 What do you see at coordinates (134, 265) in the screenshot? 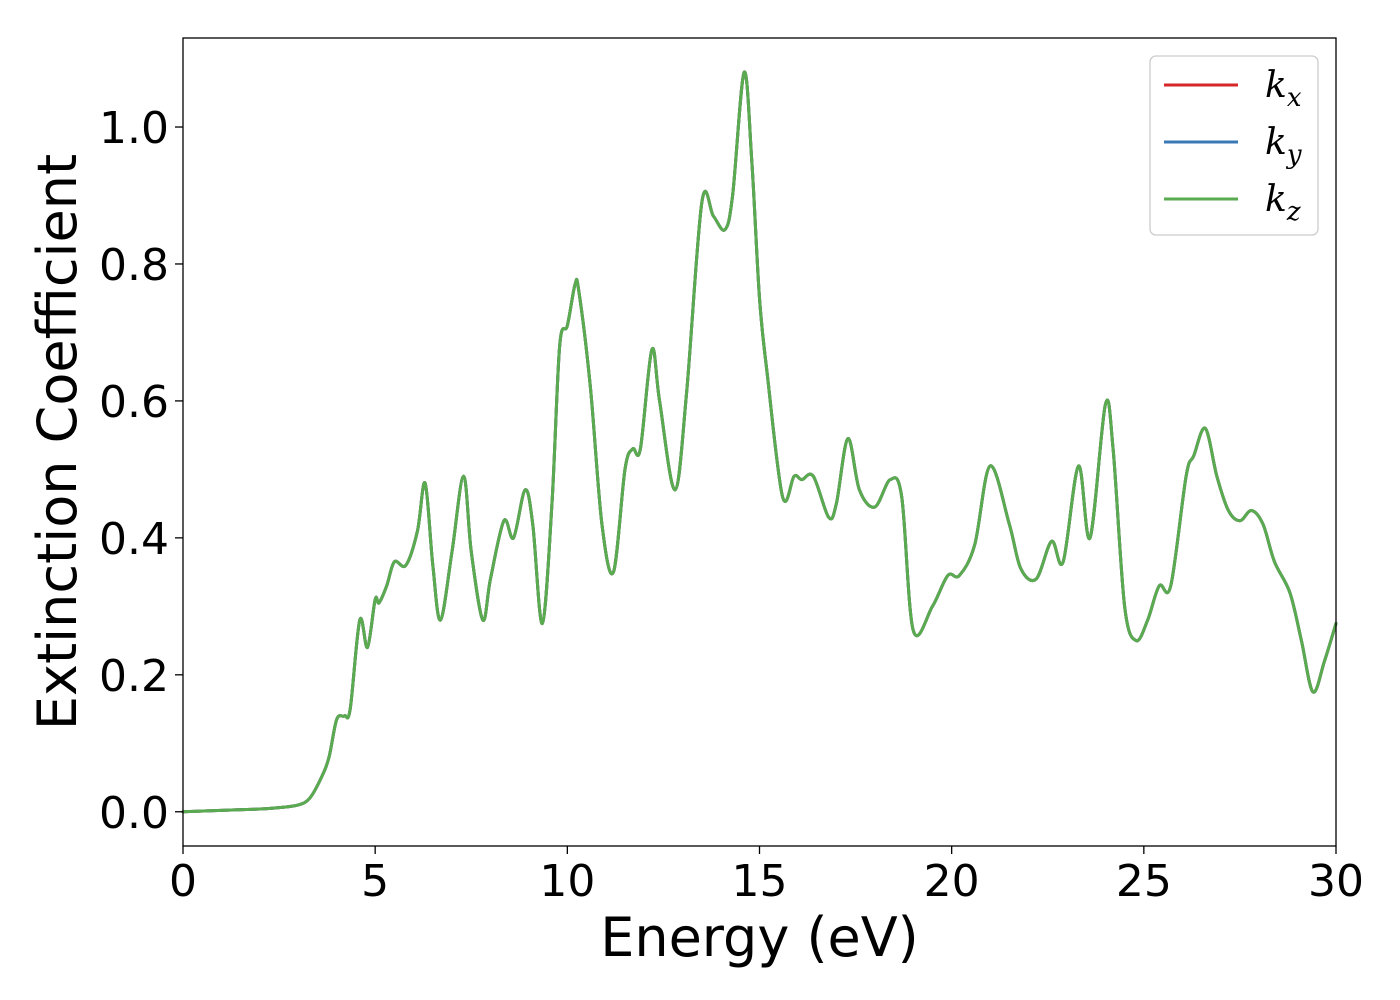
I see `y-tick-label: 0.8` at bounding box center [134, 265].